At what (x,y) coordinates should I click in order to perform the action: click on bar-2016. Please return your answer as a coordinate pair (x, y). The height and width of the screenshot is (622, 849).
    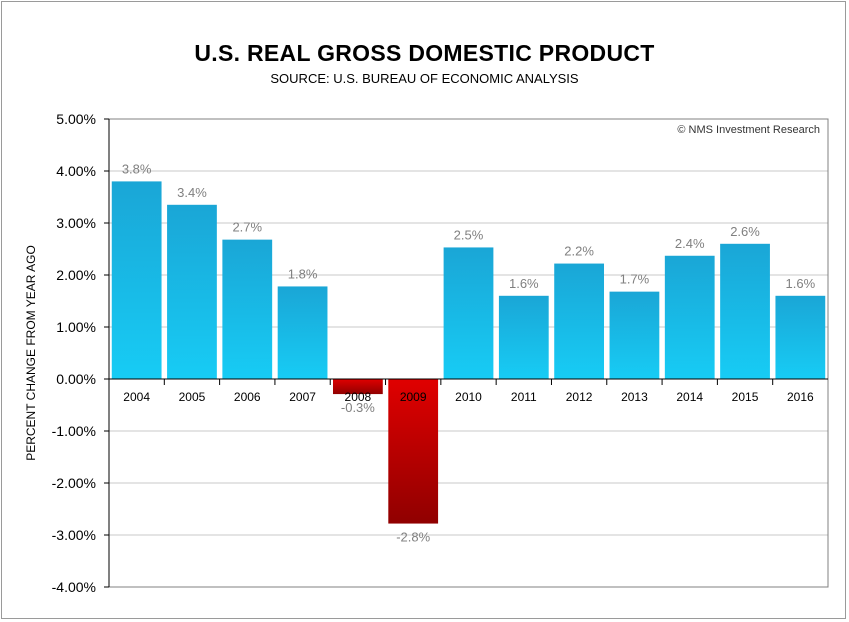
    Looking at the image, I should click on (800, 337).